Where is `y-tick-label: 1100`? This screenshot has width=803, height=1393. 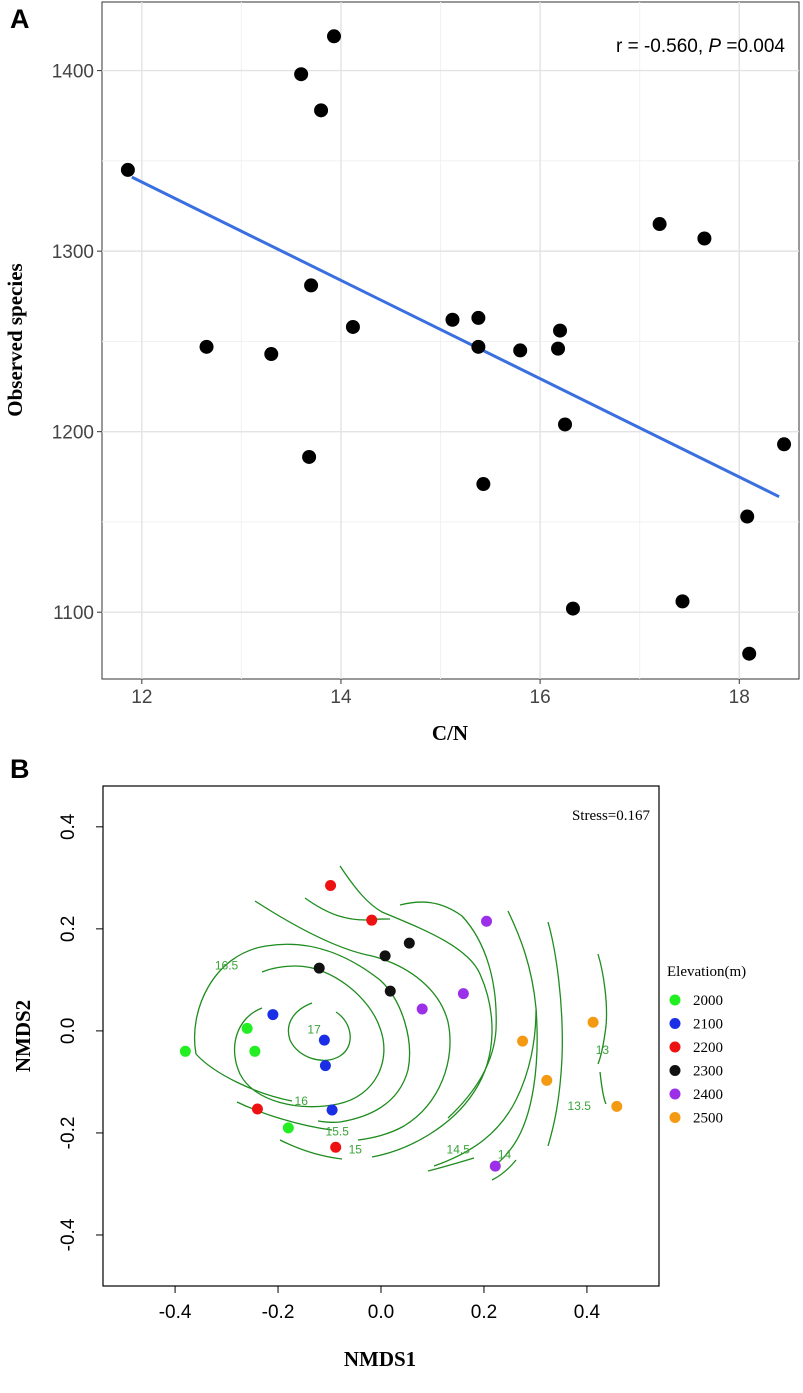 y-tick-label: 1100 is located at coordinates (73, 613).